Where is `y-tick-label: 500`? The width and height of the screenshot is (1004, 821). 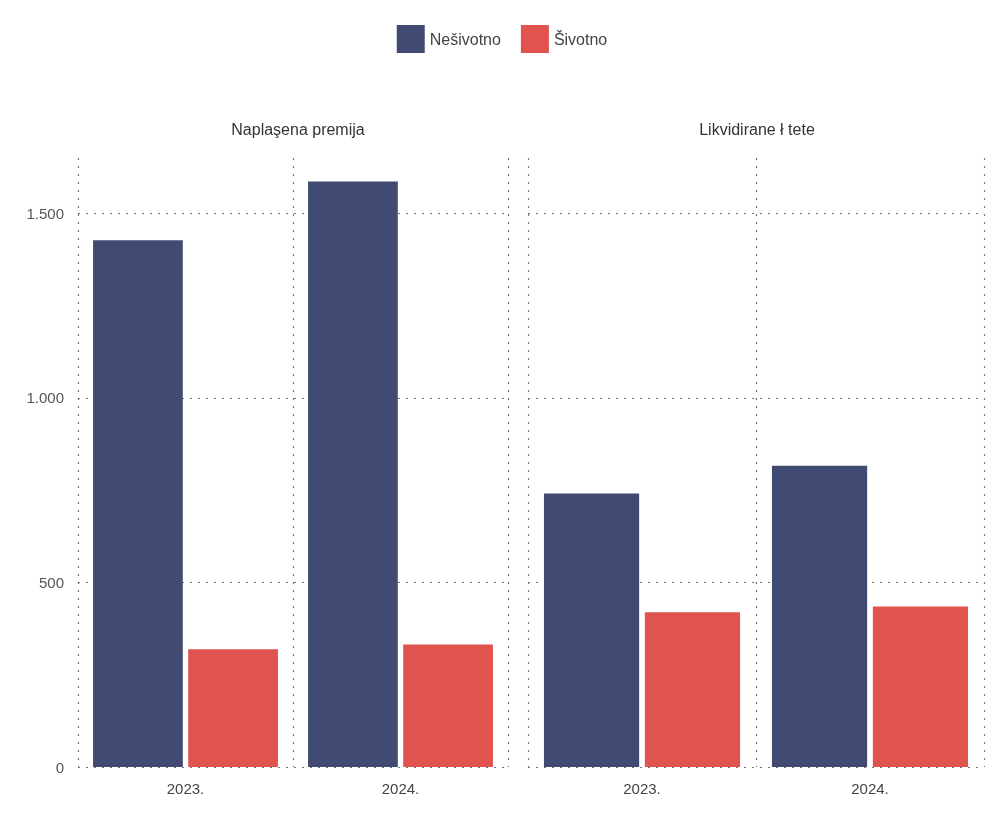 y-tick-label: 500 is located at coordinates (51, 582).